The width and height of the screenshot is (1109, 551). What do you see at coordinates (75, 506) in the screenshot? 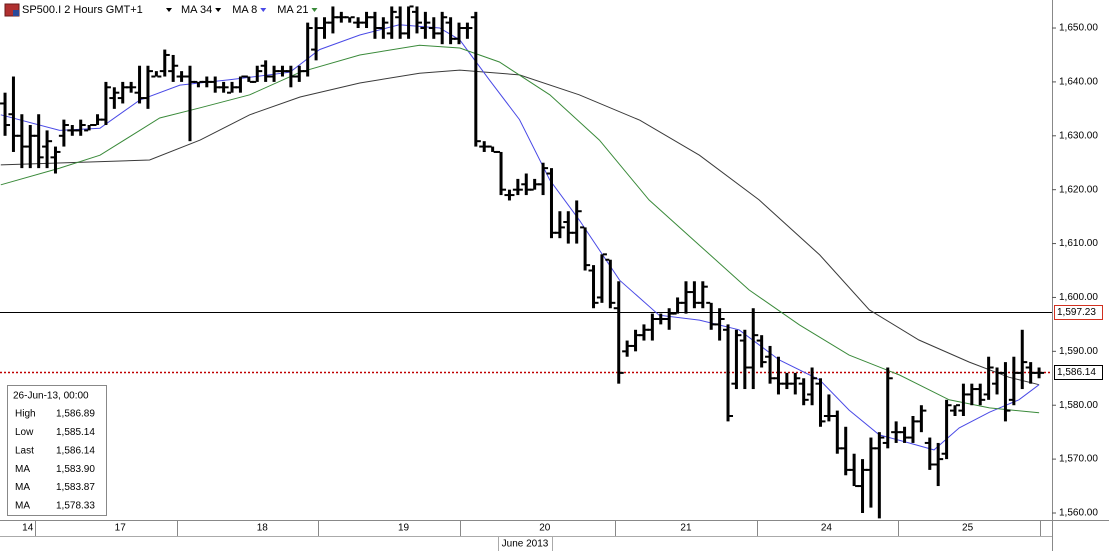
I see `info-value: 1,578.33` at bounding box center [75, 506].